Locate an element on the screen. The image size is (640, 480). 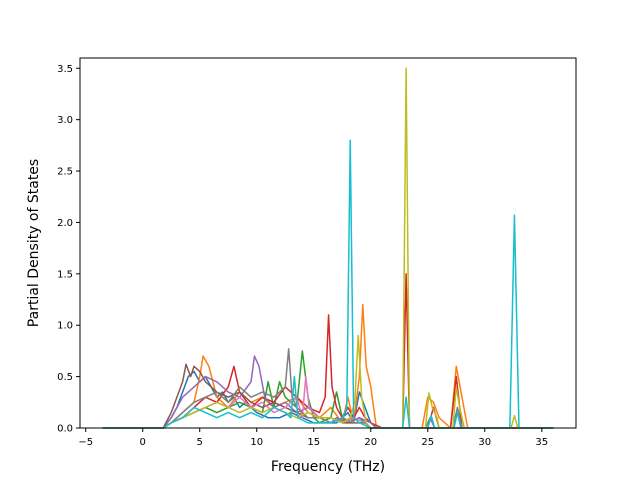
y-tick-label: 0.5 is located at coordinates (65, 377).